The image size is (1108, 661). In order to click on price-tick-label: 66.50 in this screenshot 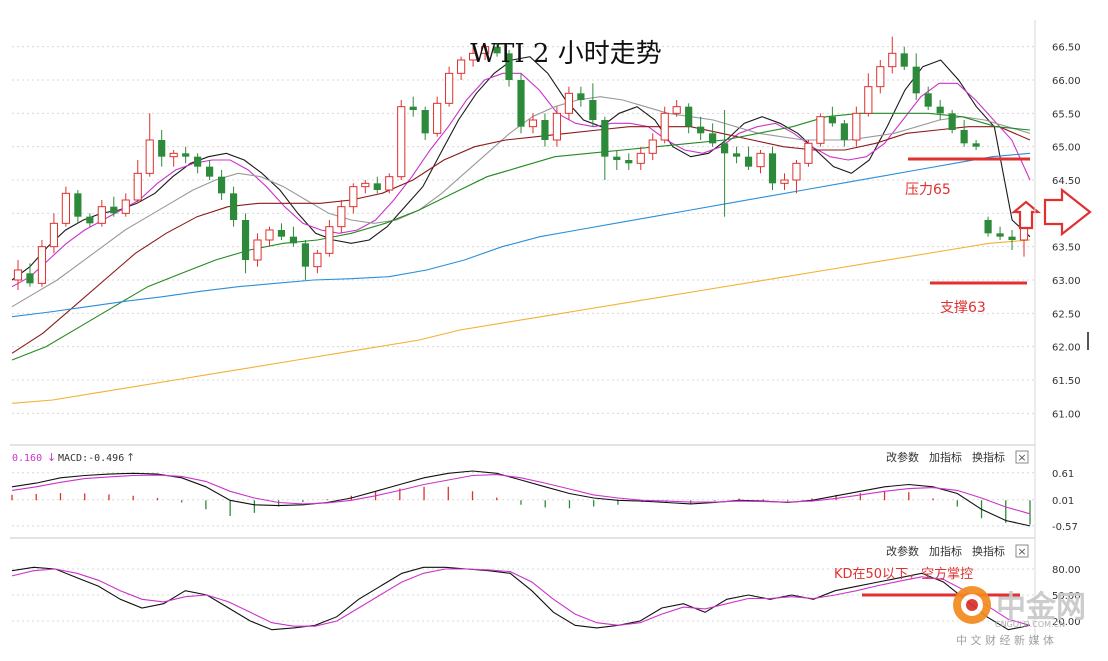, I will do `click(1066, 48)`.